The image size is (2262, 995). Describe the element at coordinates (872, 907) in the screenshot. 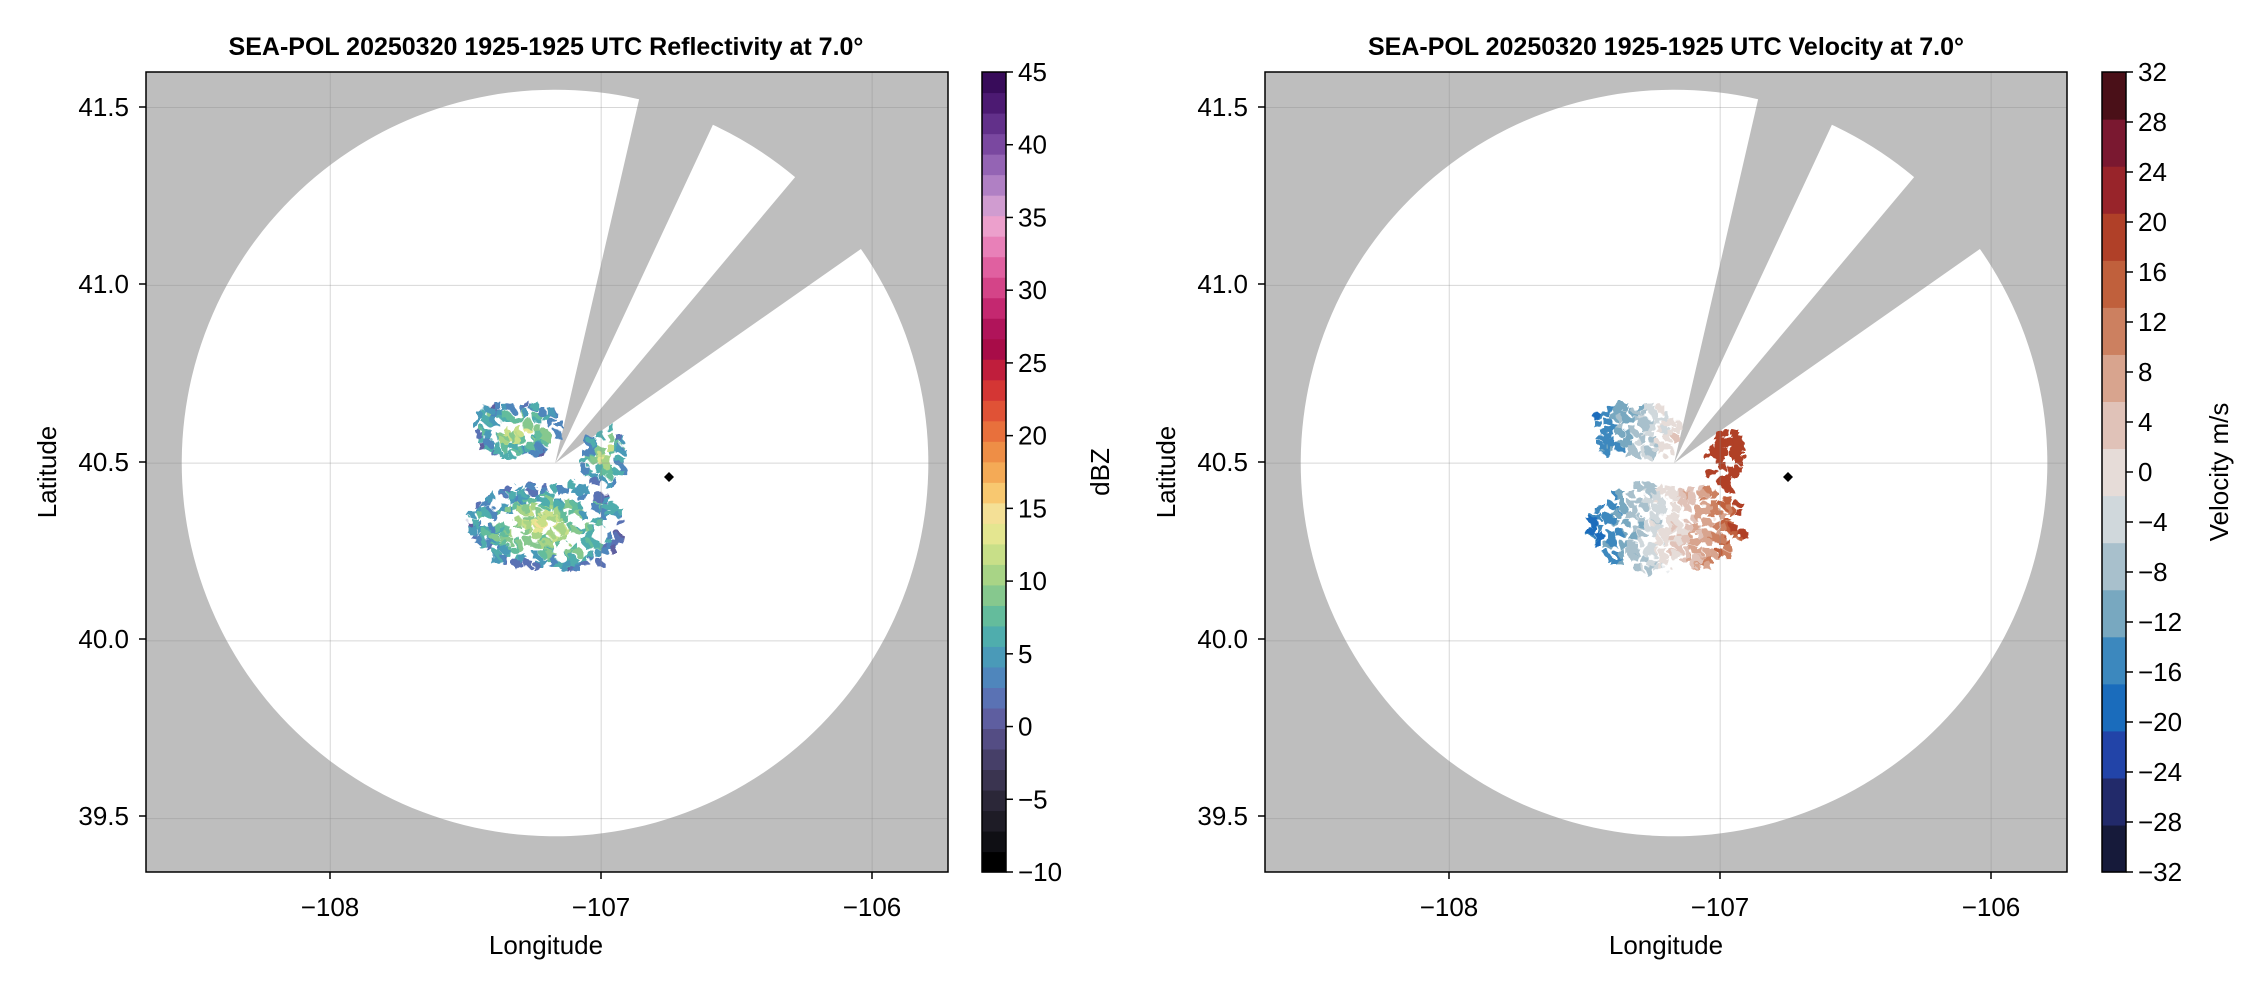

I see `x-tick-label: −106` at that location.